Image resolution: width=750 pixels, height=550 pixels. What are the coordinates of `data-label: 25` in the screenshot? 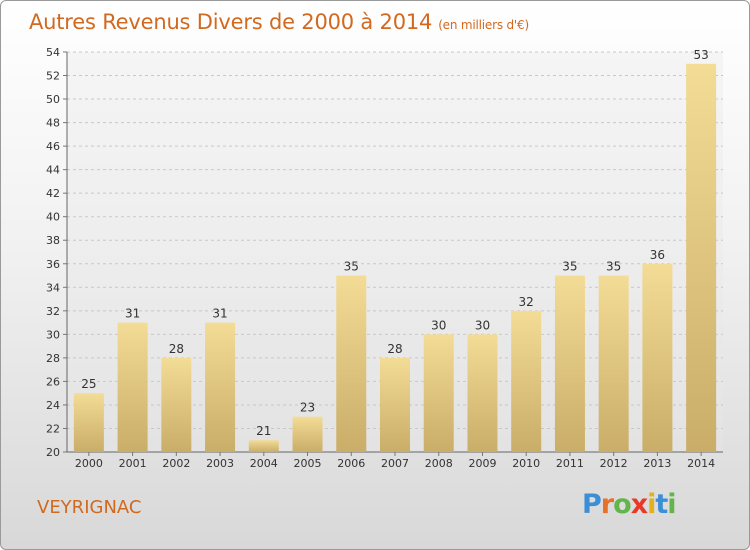 It's located at (88, 384).